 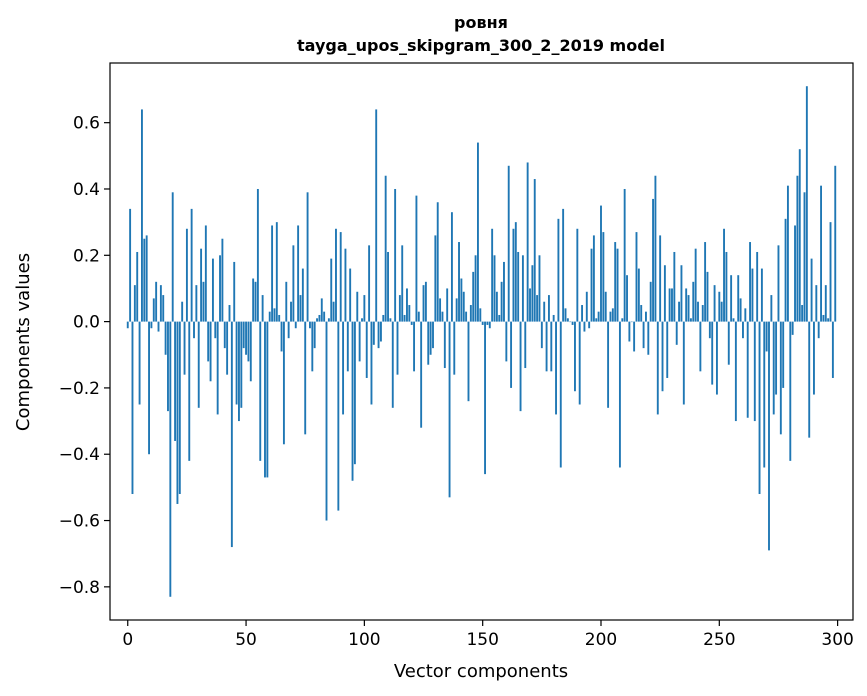 What do you see at coordinates (246, 640) in the screenshot?
I see `x-tick-label: 50` at bounding box center [246, 640].